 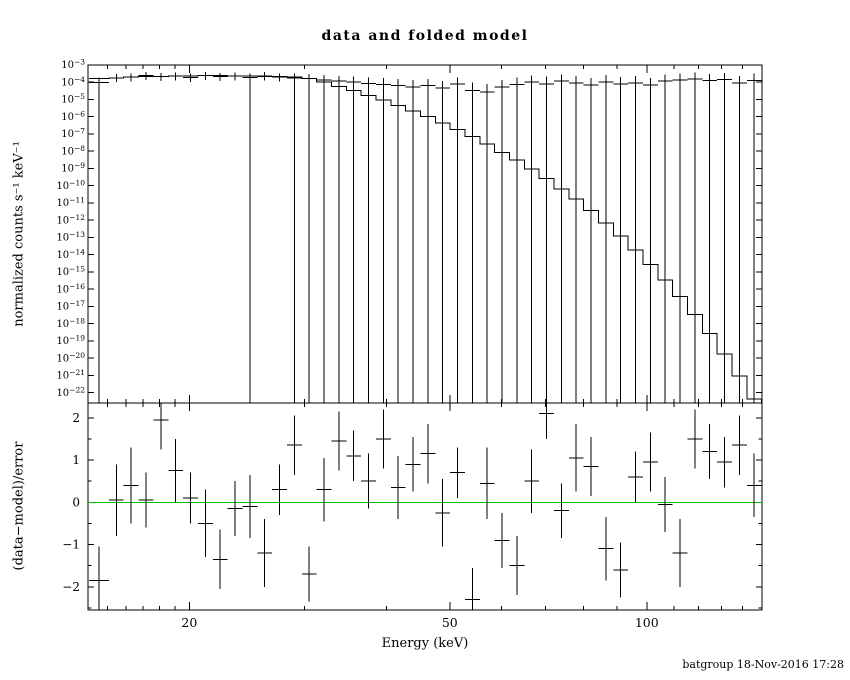 I want to click on y-tick-label: −2, so click(x=71, y=587).